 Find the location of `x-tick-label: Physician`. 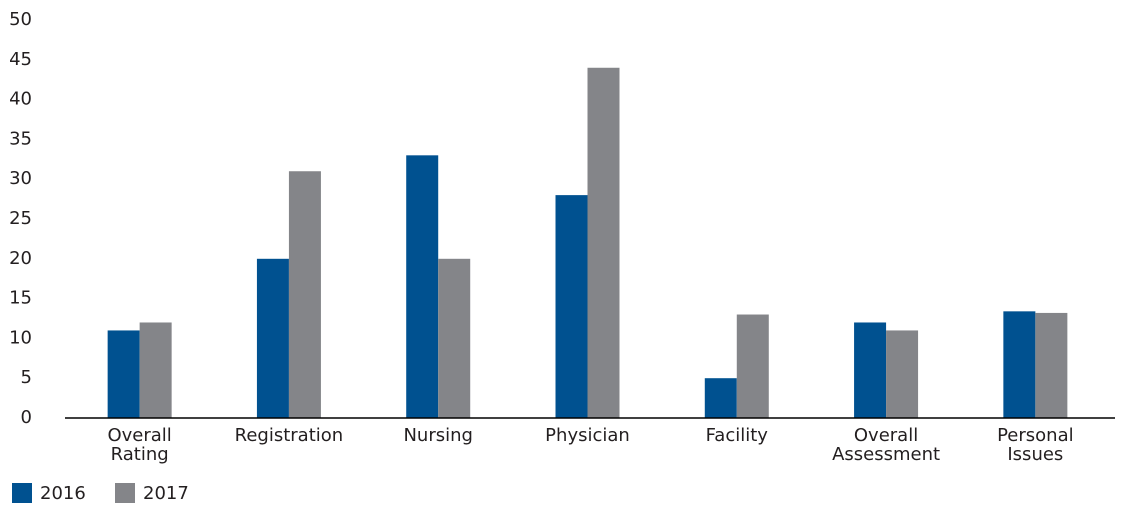

x-tick-label: Physician is located at coordinates (587, 435).